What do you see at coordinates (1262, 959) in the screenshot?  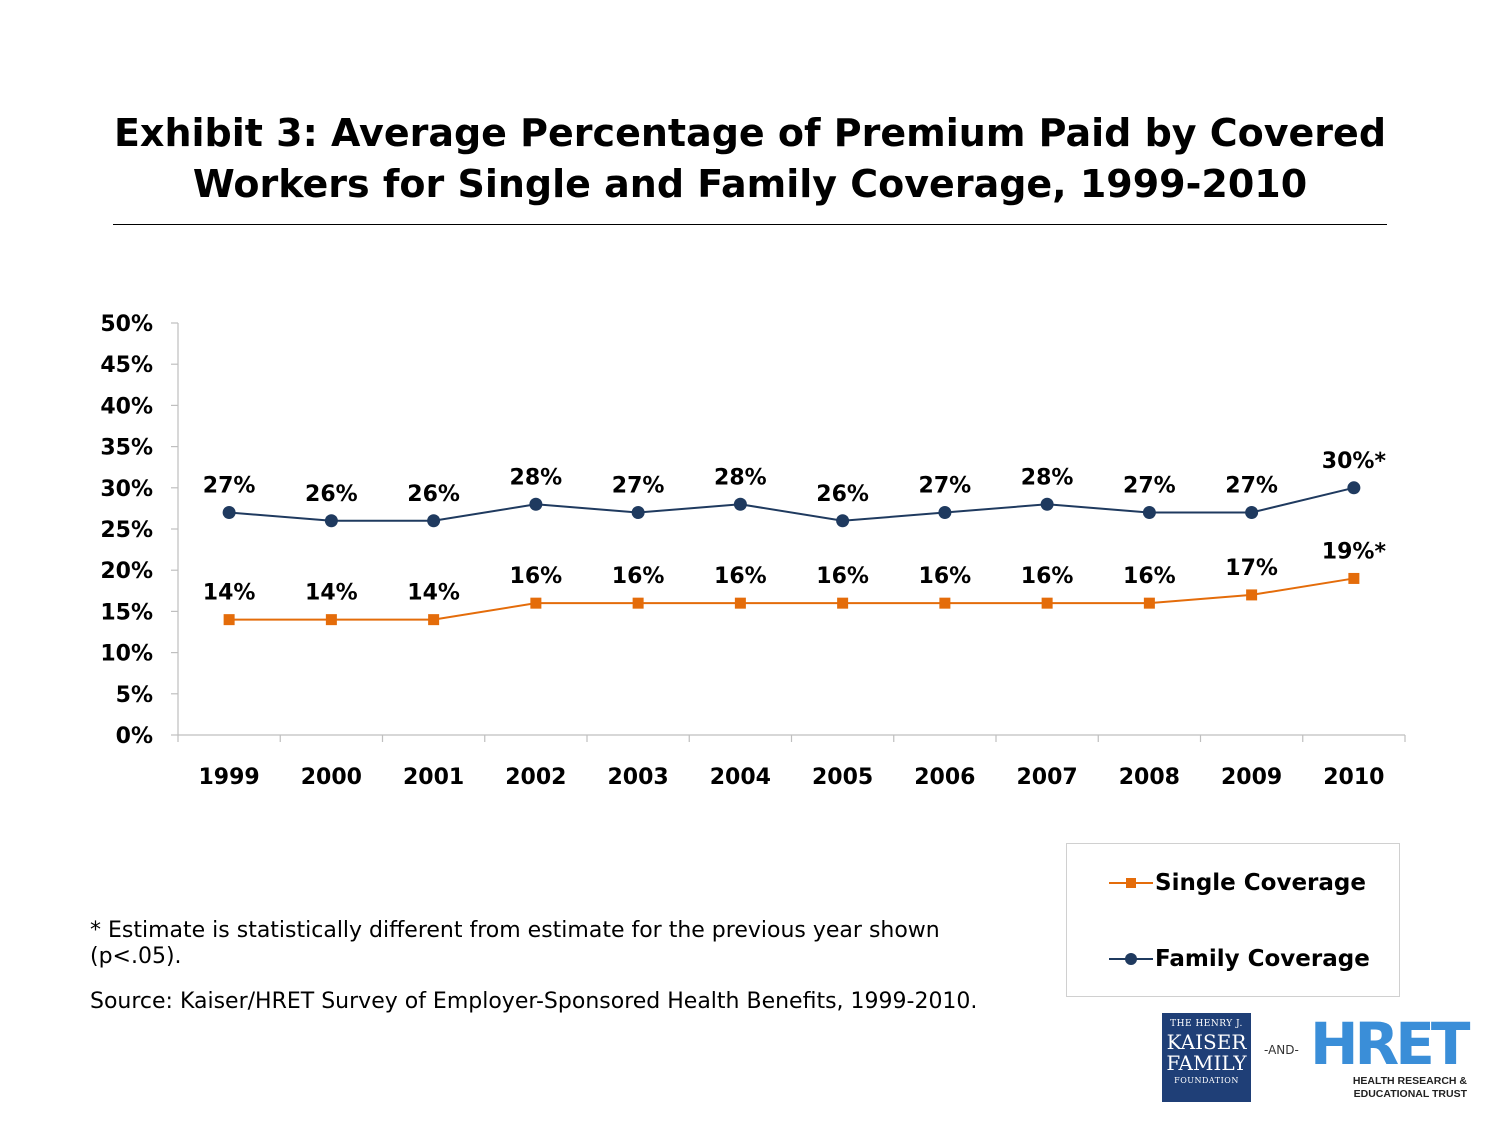 I see `legend-label-family: Family Coverage` at bounding box center [1262, 959].